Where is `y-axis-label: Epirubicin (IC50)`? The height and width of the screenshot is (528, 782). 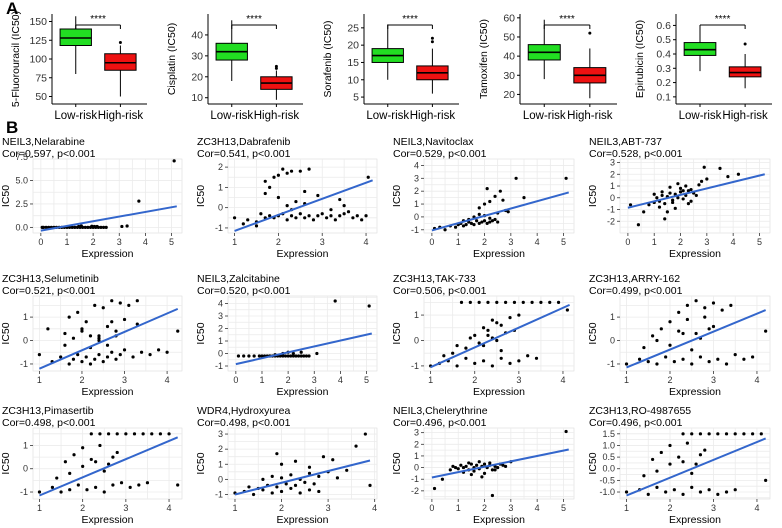 y-axis-label: Epirubicin (IC50) is located at coordinates (640, 59).